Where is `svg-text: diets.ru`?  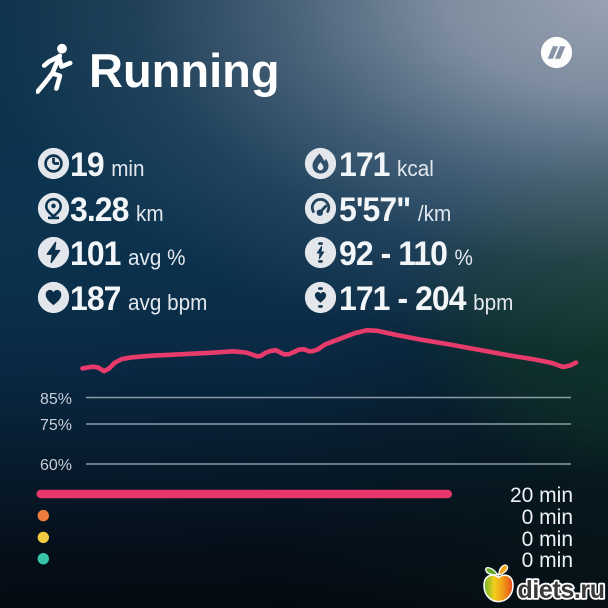
svg-text: diets.ru is located at coordinates (561, 590).